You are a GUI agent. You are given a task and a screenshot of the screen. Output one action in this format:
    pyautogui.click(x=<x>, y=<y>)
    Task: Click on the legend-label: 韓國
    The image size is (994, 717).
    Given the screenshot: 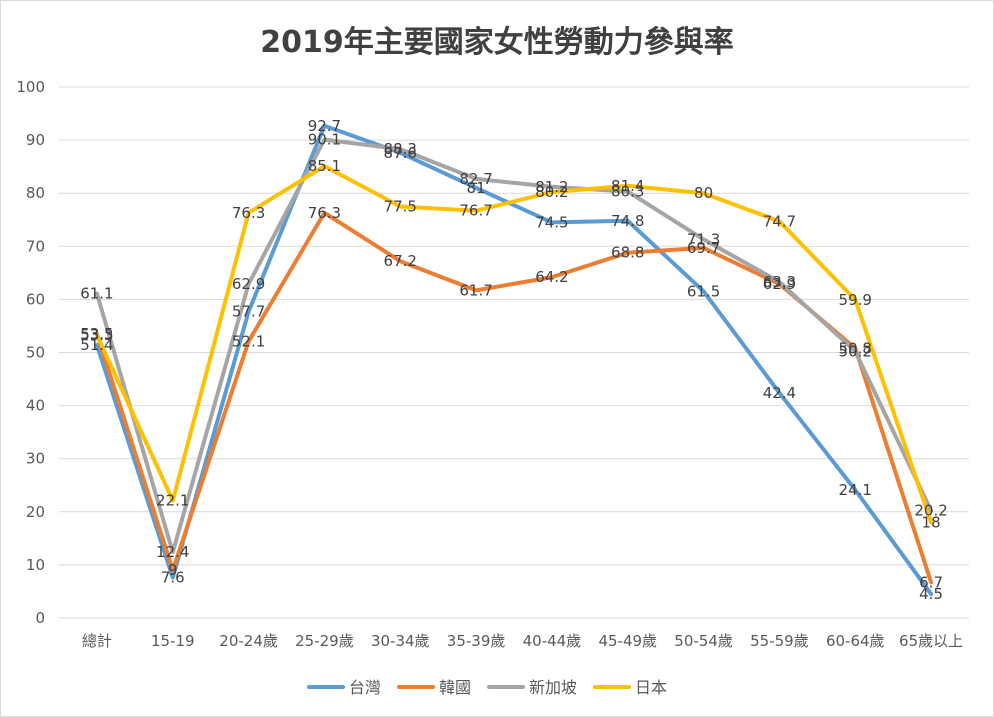 What is the action you would take?
    pyautogui.click(x=455, y=687)
    